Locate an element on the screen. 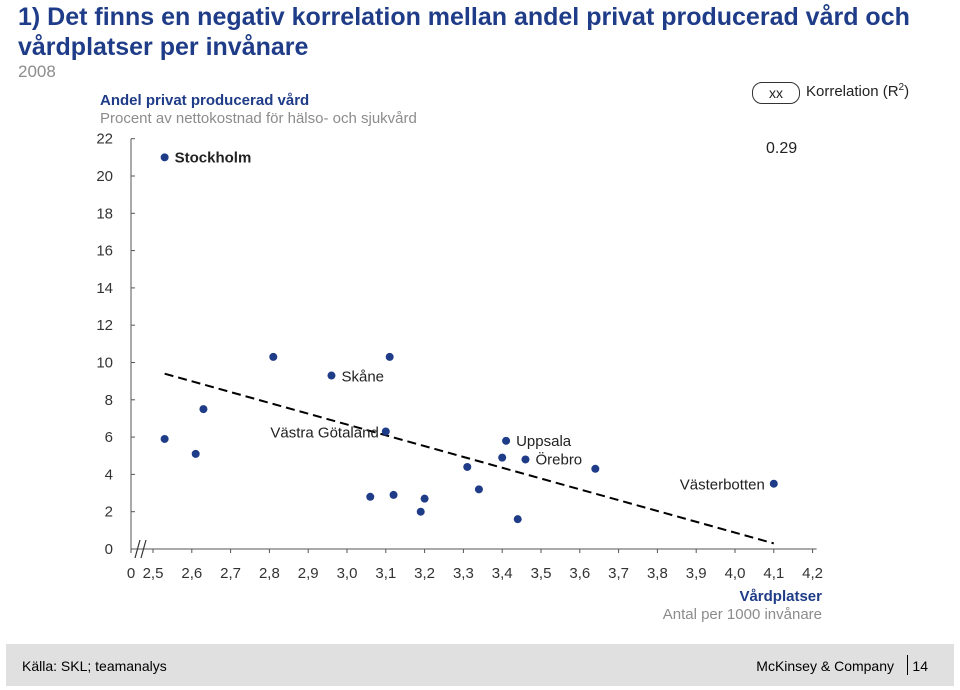 The width and height of the screenshot is (960, 690). y-tick-label: 6 is located at coordinates (109, 437).